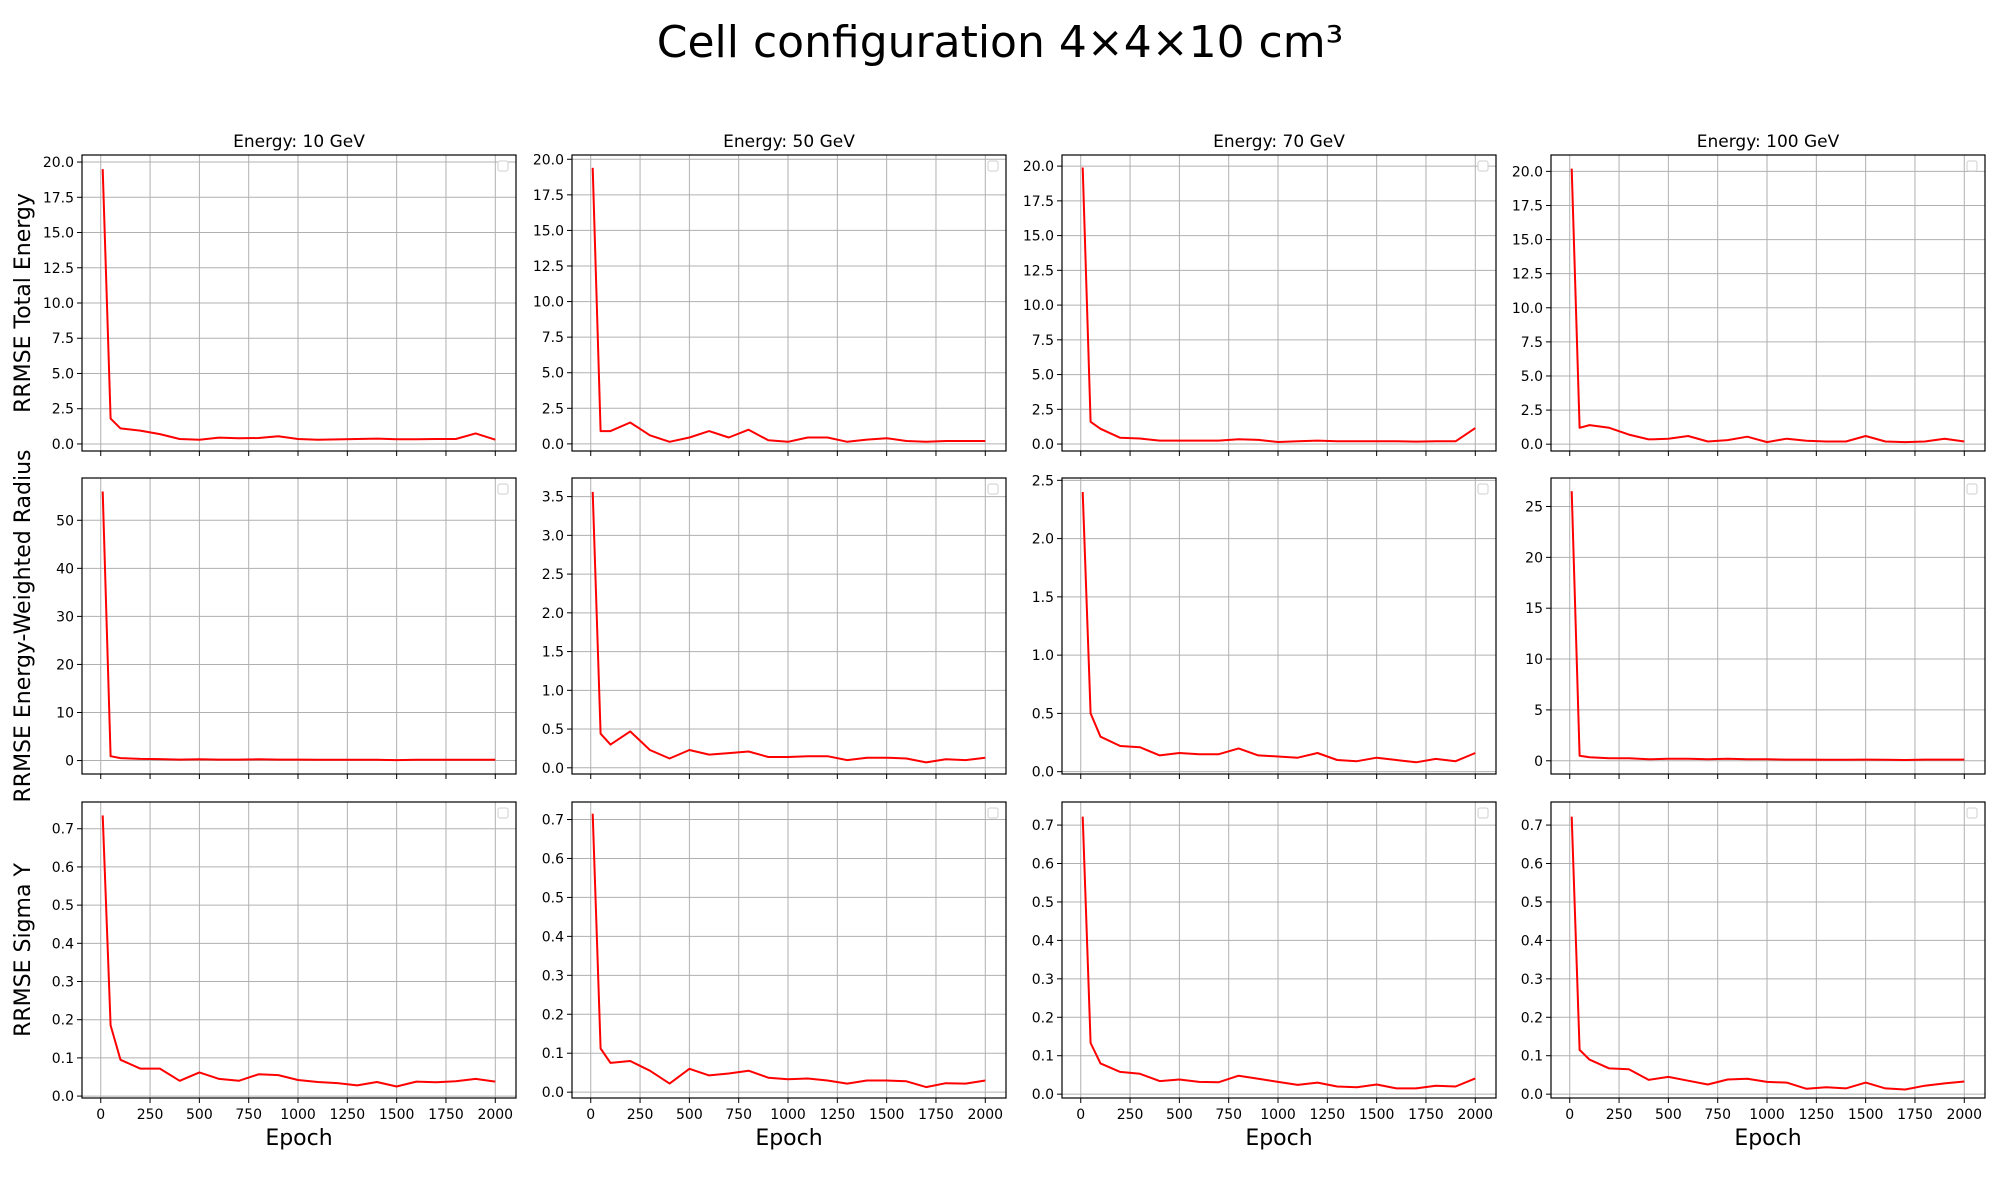 This screenshot has width=2000, height=1200. I want to click on subplot-title: Energy: 10 GeV, so click(299, 142).